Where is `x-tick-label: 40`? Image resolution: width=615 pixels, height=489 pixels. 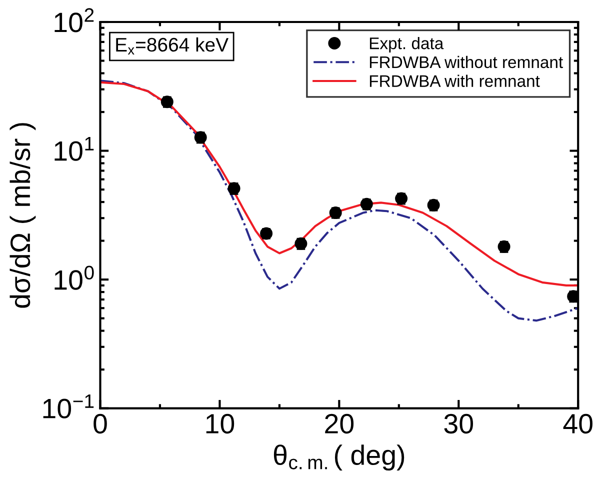 x-tick-label: 40 is located at coordinates (577, 424).